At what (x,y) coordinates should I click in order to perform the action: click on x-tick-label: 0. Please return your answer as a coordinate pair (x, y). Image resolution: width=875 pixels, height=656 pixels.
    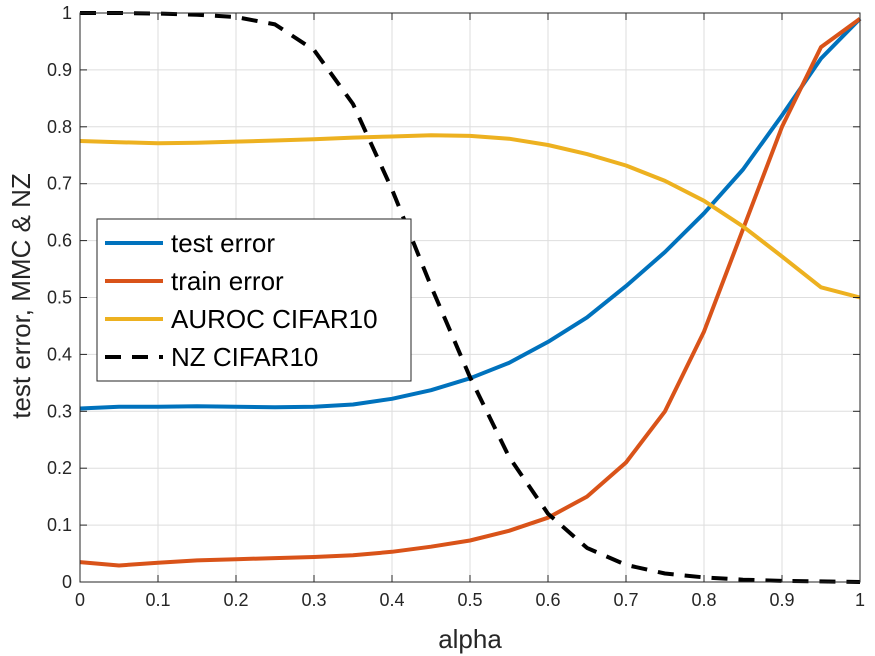
    Looking at the image, I should click on (80, 600).